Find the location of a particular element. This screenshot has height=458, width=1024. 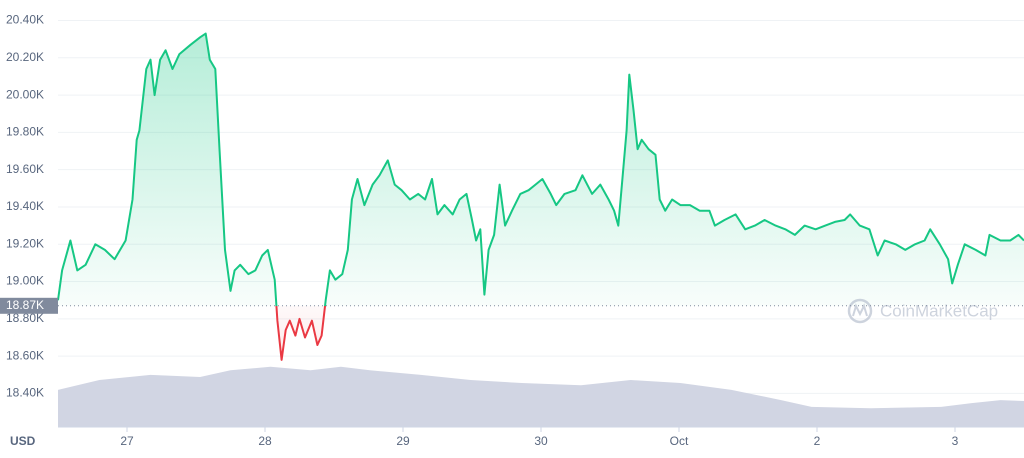

watermark-logo is located at coordinates (860, 311).